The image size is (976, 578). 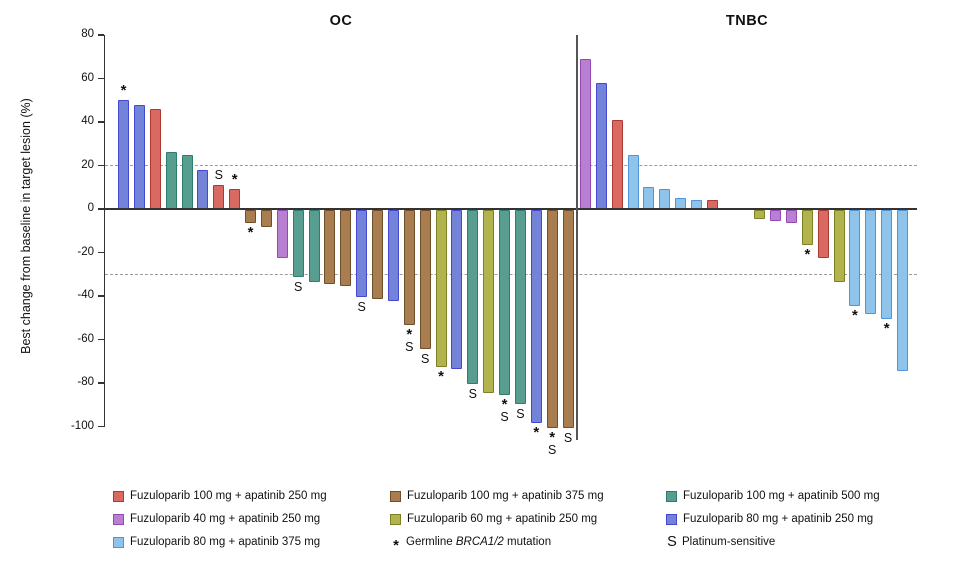 I want to click on zero-line, so click(x=511, y=209).